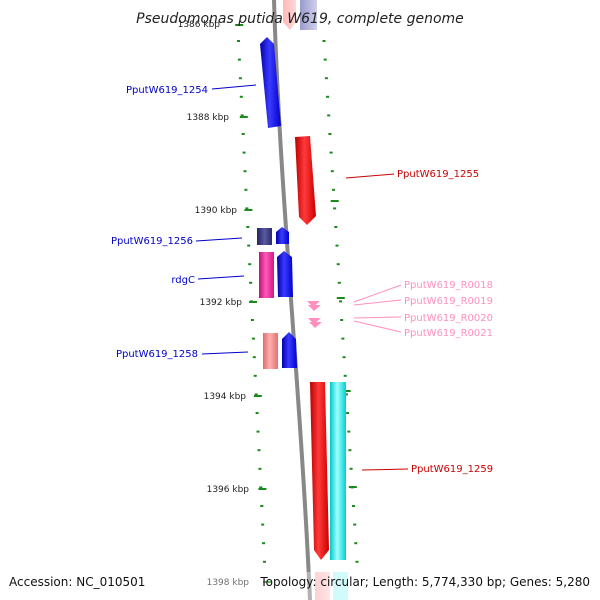 The height and width of the screenshot is (600, 600). Describe the element at coordinates (438, 174) in the screenshot. I see `label-PputW619-1255: PputW619_1255` at that location.